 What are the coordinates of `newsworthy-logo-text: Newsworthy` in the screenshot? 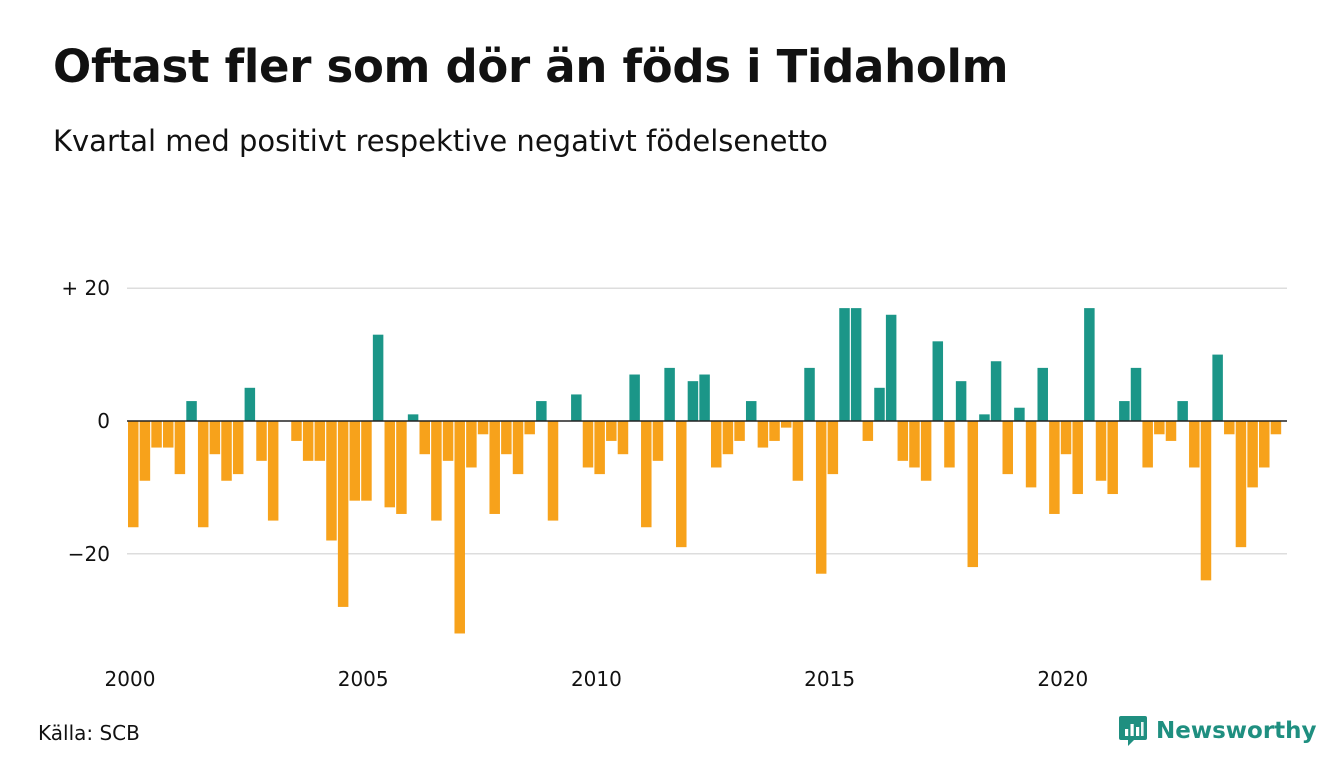 It's located at (1236, 731).